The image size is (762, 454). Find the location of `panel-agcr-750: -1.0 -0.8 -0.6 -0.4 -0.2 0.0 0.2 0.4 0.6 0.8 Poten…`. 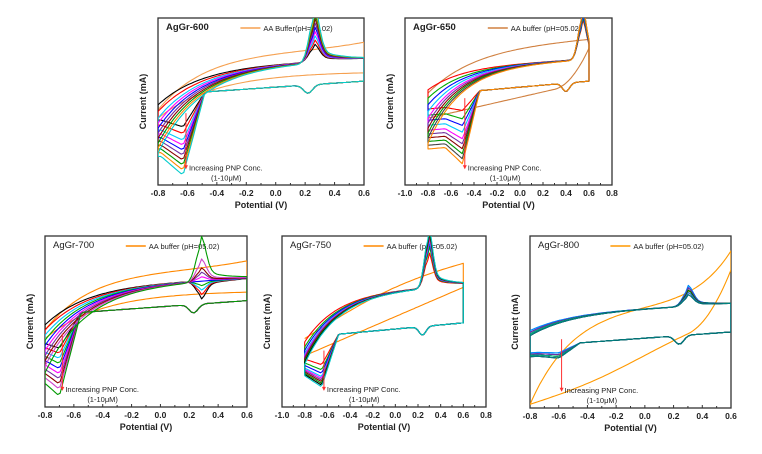

panel-agcr-750: -1.0 -0.8 -0.6 -0.4 -0.2 0.0 0.2 0.4 0.6 0.8 Poten… is located at coordinates (377, 333).